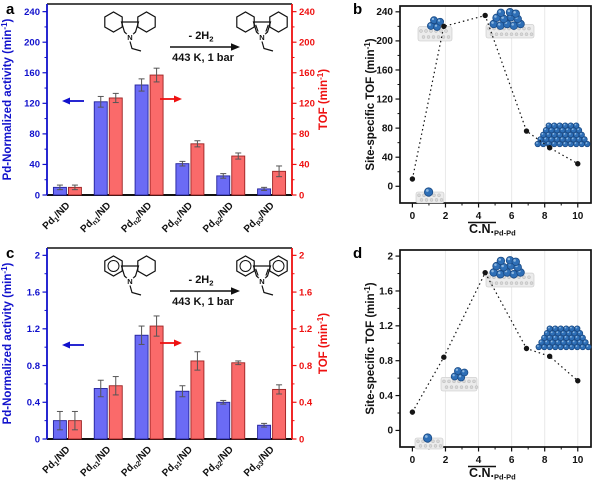 The image size is (600, 488). Describe the element at coordinates (307, 73) in the screenshot. I see `tick-label: 160` at that location.